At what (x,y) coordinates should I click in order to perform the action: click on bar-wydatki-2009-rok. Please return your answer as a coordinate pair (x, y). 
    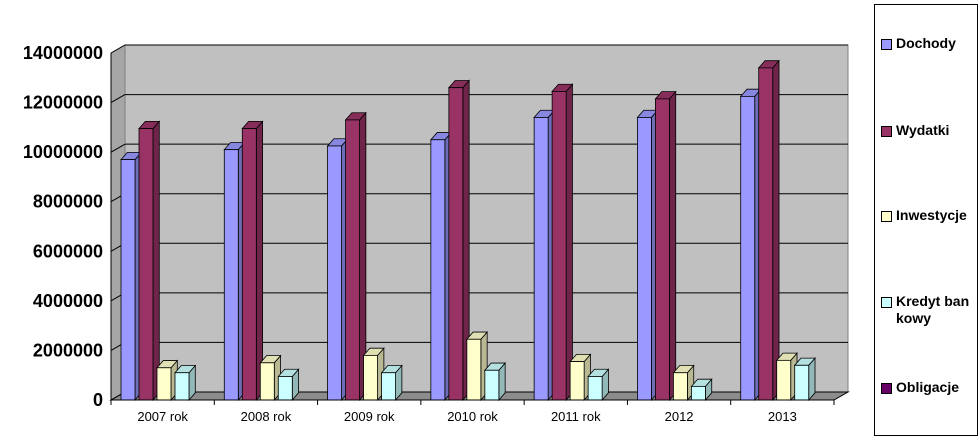
    Looking at the image, I should click on (355, 256).